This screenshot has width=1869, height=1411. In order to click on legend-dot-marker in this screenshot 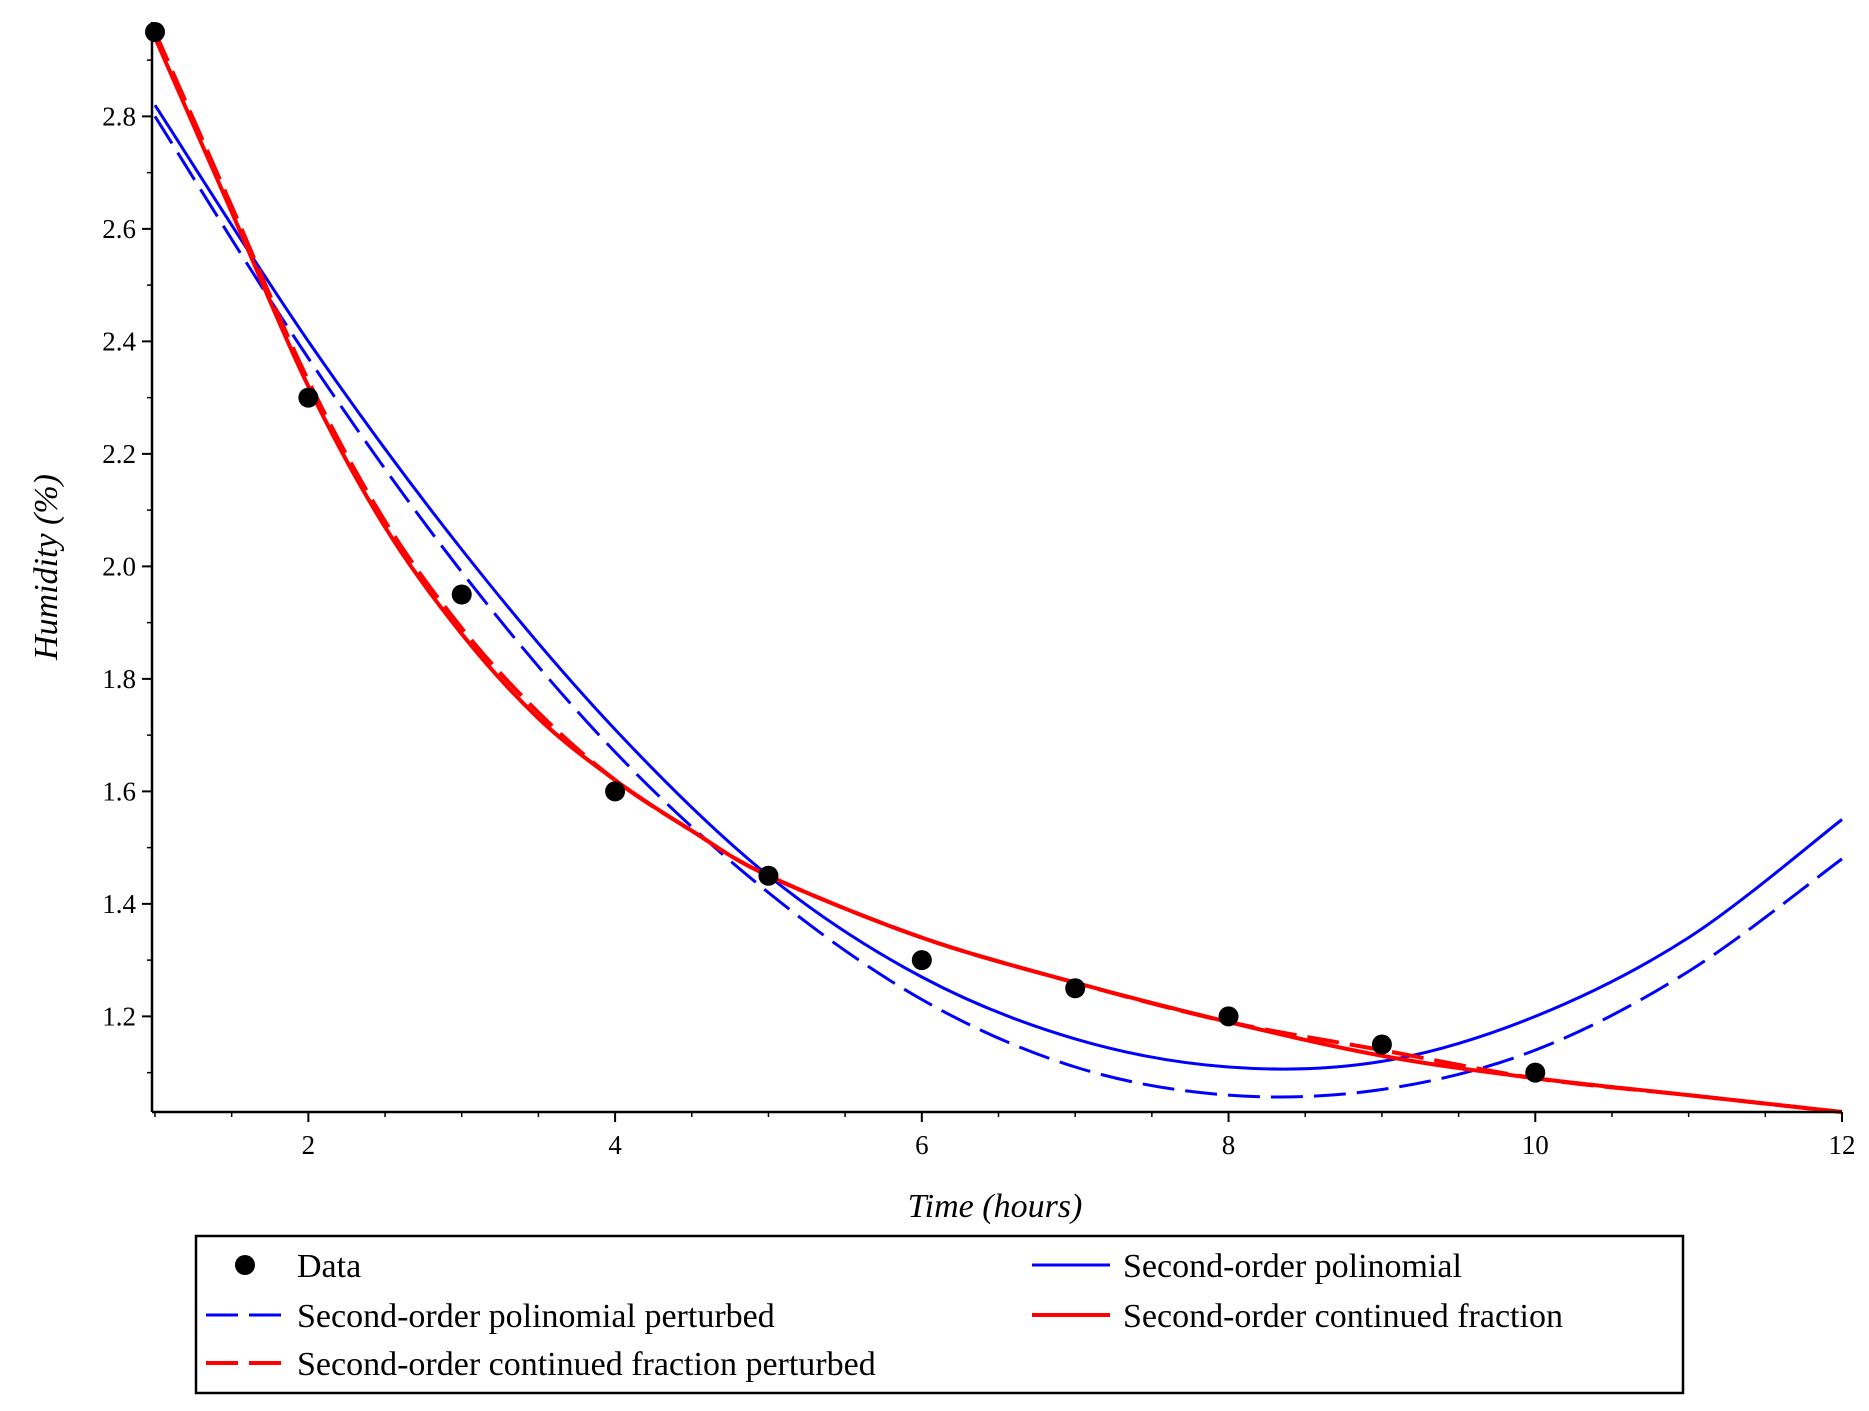, I will do `click(245, 1265)`.